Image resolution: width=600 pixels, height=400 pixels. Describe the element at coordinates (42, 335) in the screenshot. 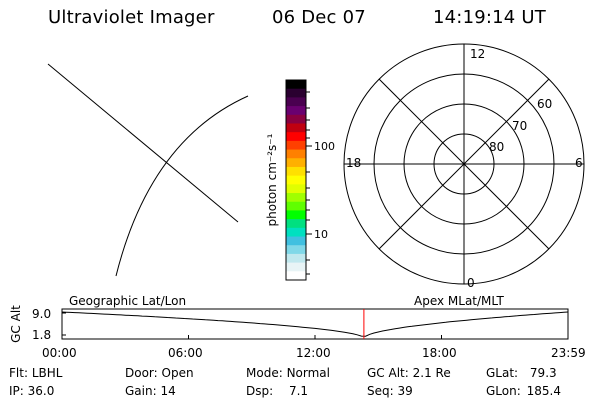

I see `y-tick-label-bottom: 1.8` at that location.